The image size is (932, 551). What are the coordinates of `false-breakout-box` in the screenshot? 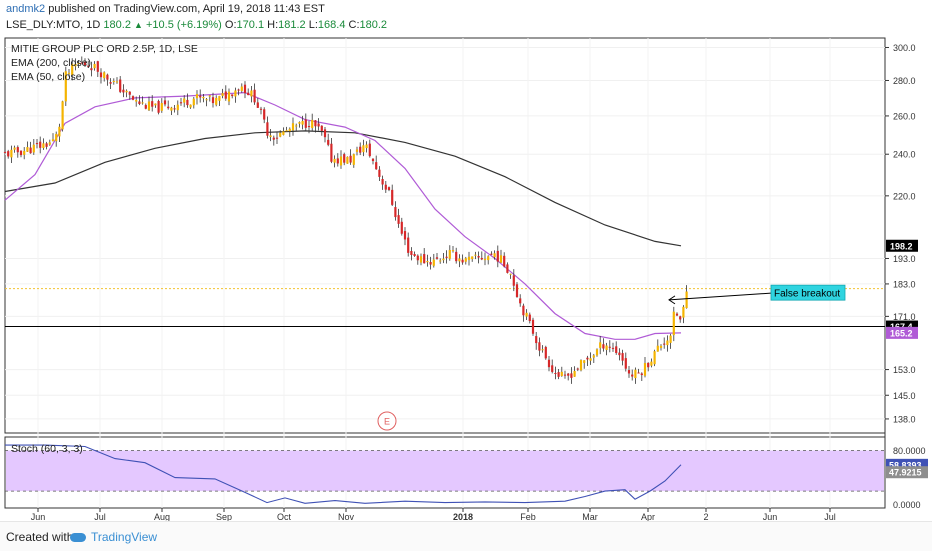 It's located at (808, 292).